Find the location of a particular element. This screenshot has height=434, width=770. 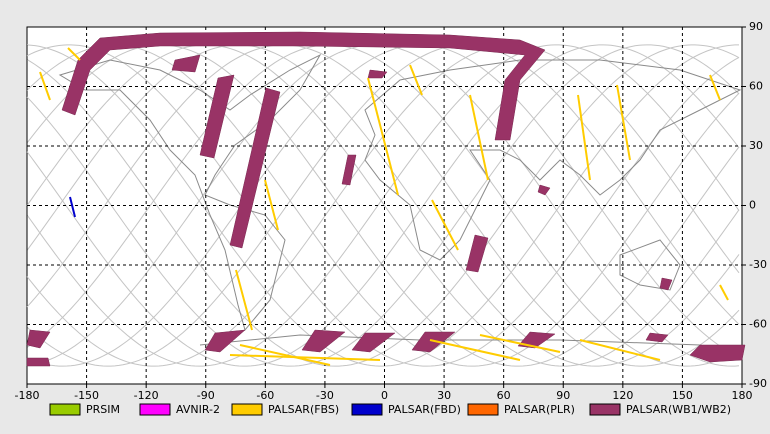

legend-label: PALSAR(WB1/WB2) is located at coordinates (678, 409).